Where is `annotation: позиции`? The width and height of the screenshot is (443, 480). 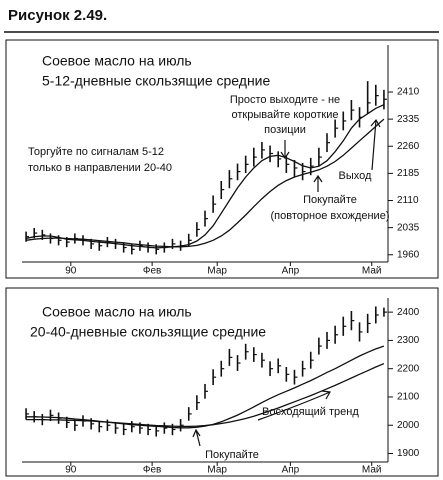 annotation: позиции is located at coordinates (285, 130).